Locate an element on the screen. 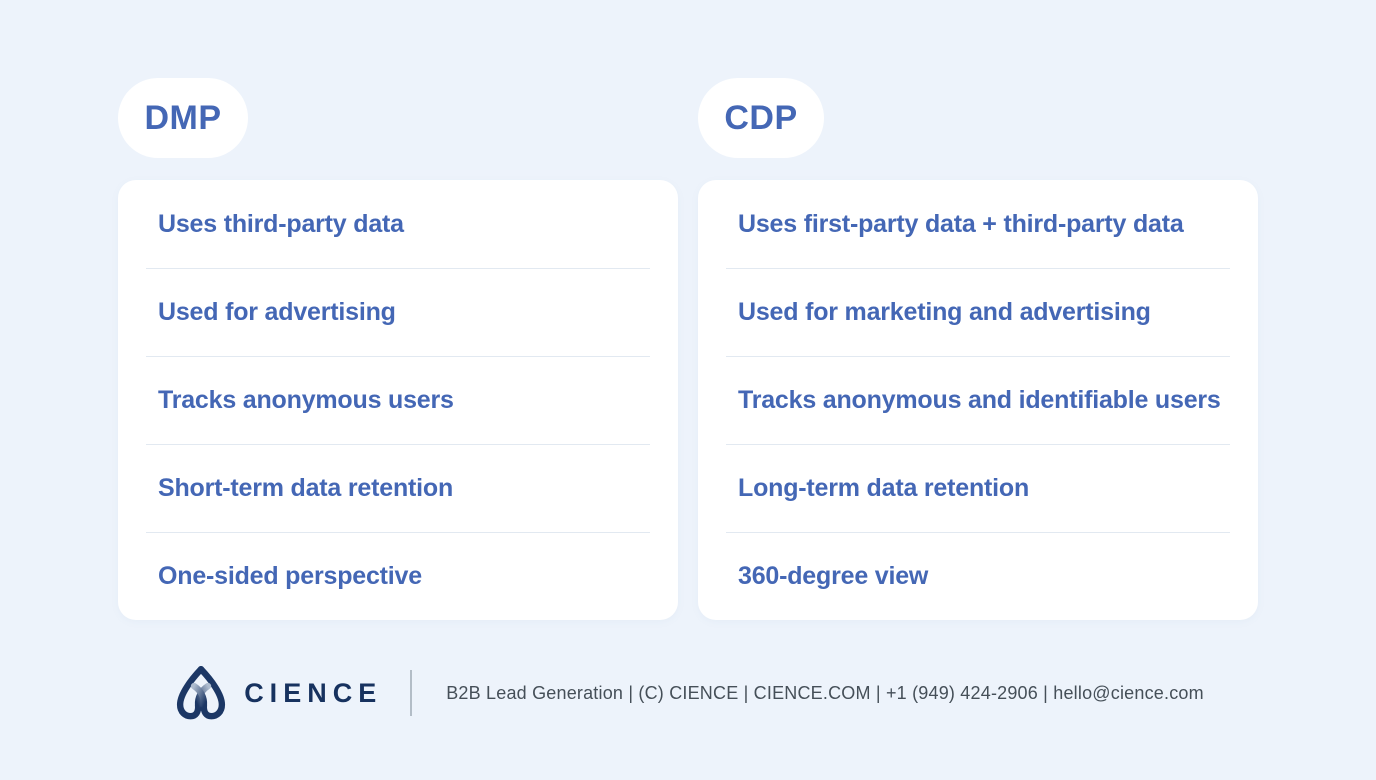 The image size is (1376, 780). comparison-row: One-sided perspective is located at coordinates (398, 576).